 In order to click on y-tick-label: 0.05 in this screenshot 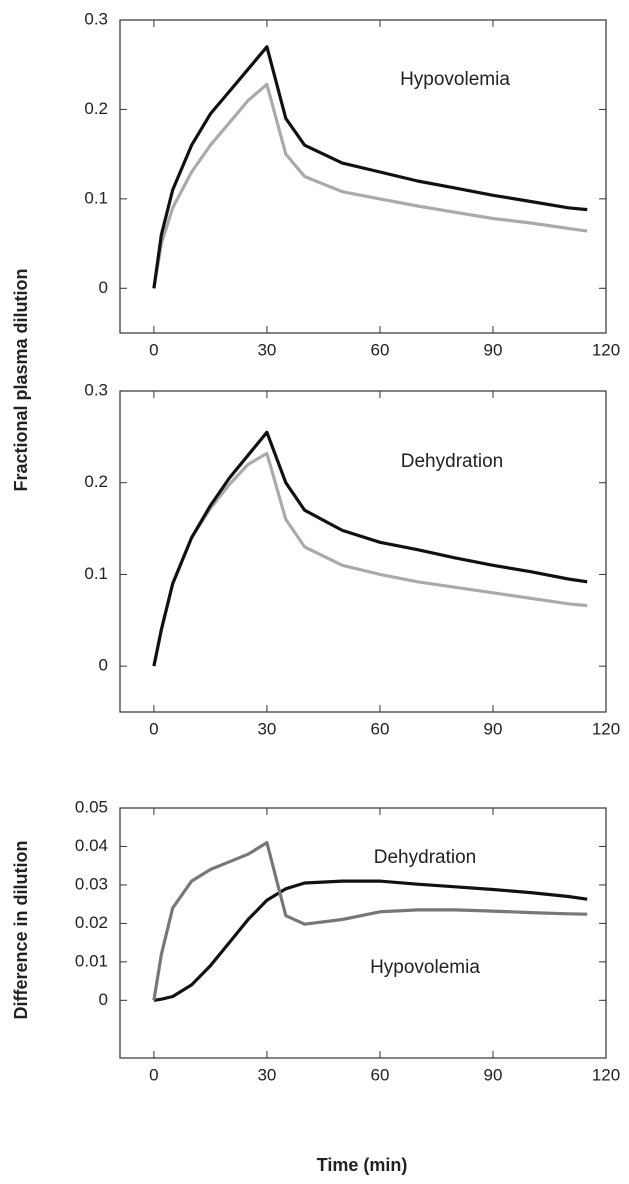, I will do `click(91, 806)`.